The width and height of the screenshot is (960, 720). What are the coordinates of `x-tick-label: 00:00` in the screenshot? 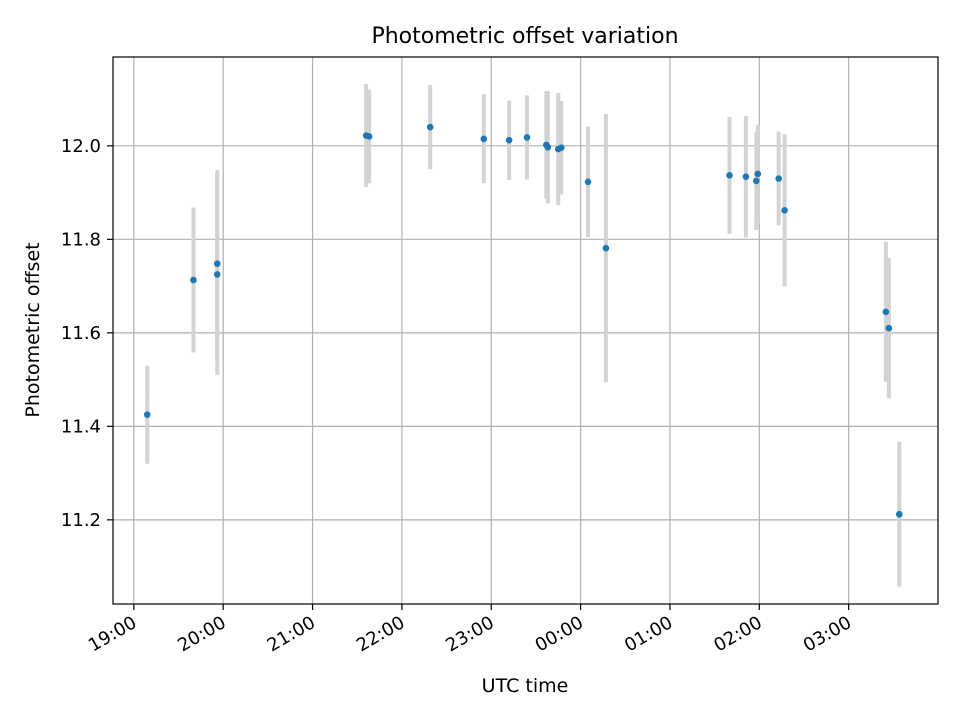 It's located at (559, 634).